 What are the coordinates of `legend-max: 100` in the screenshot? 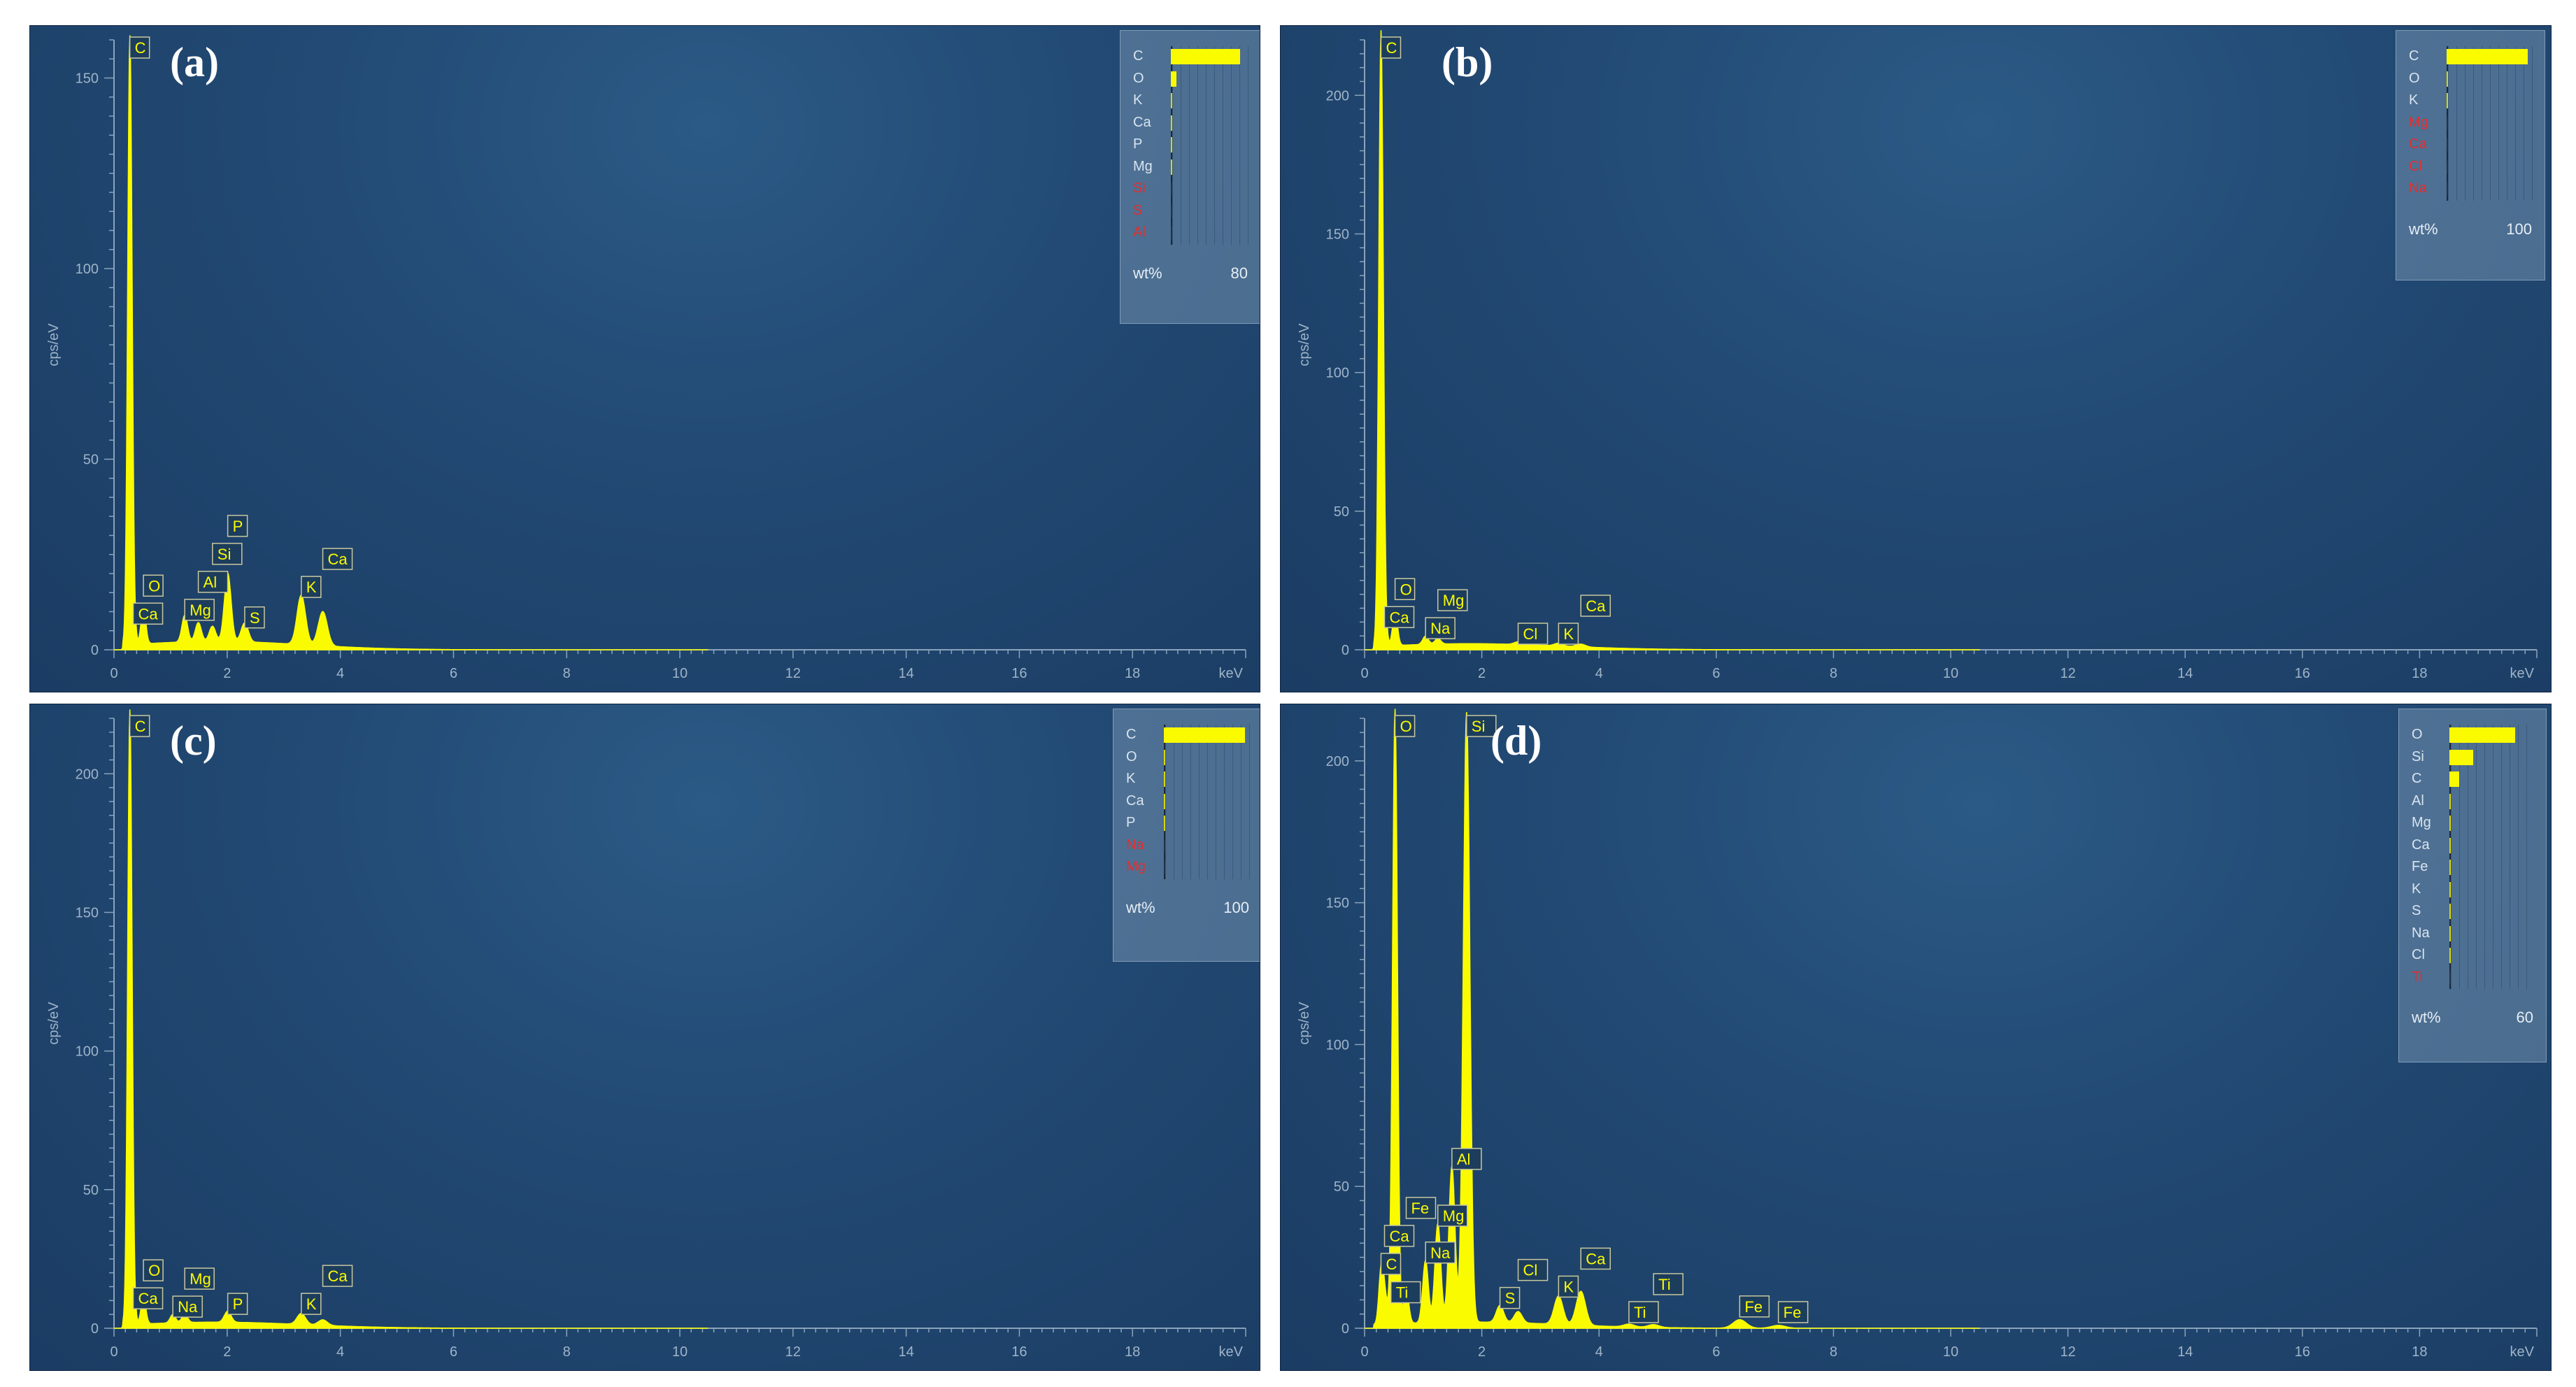 It's located at (2519, 229).